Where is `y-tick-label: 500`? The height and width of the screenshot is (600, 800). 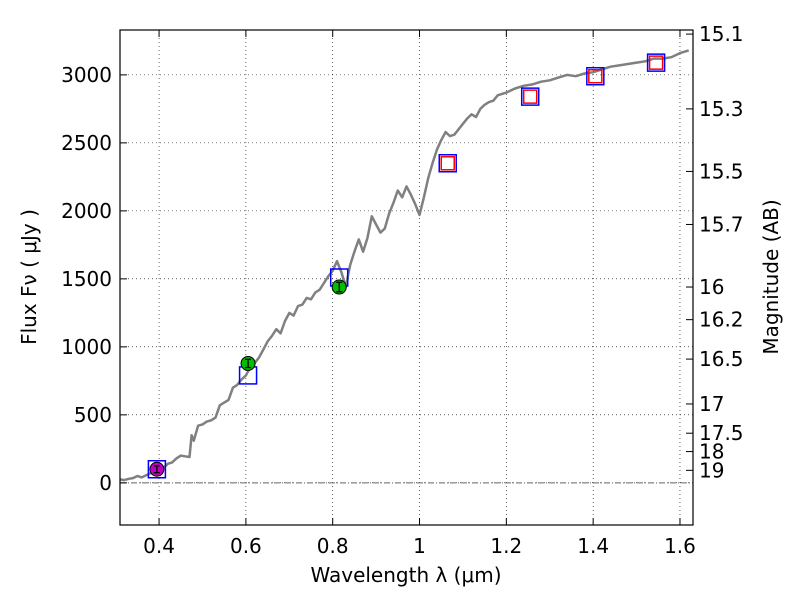 y-tick-label: 500 is located at coordinates (93, 415).